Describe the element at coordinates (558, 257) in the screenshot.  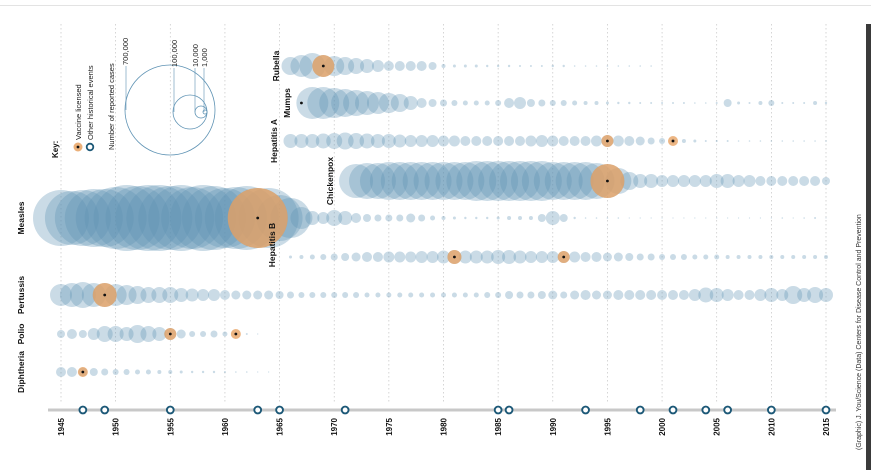
I see `series-hepatitis-b` at that location.